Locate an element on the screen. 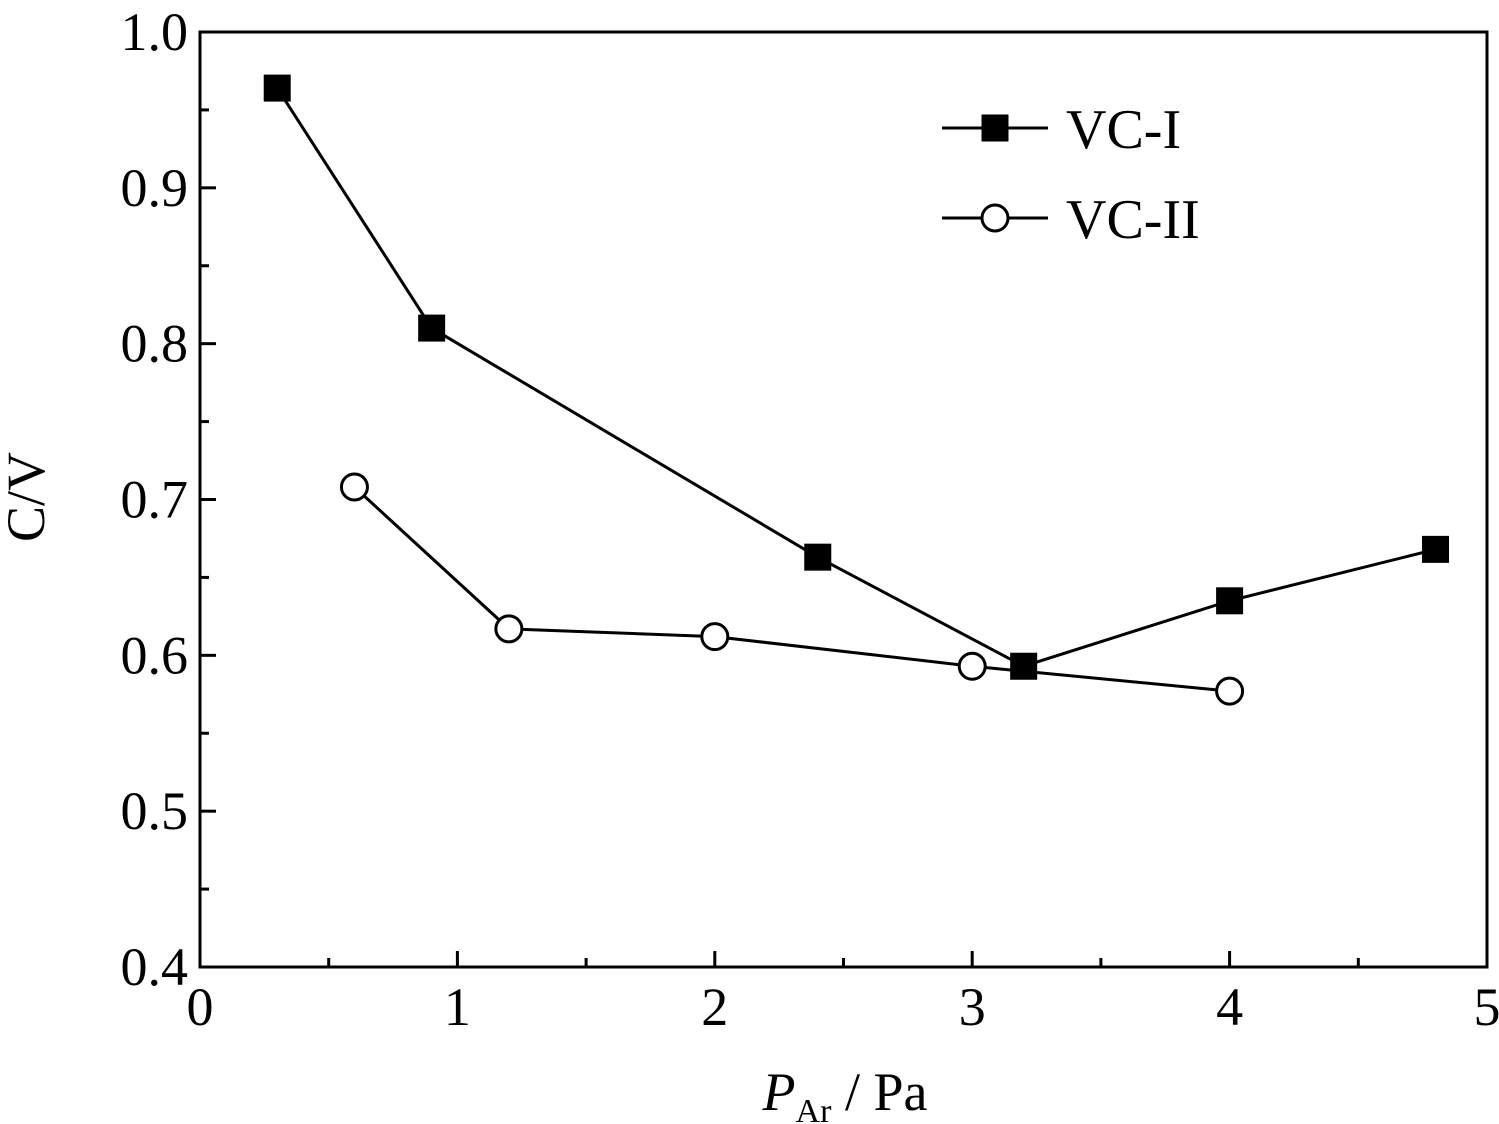 This screenshot has height=1124, width=1499. legend-entry: VC-I is located at coordinates (1061, 130).